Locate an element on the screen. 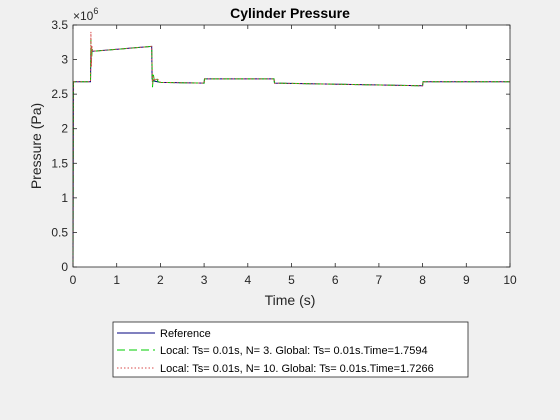  y-tick-label: 0.5 is located at coordinates (59, 232).